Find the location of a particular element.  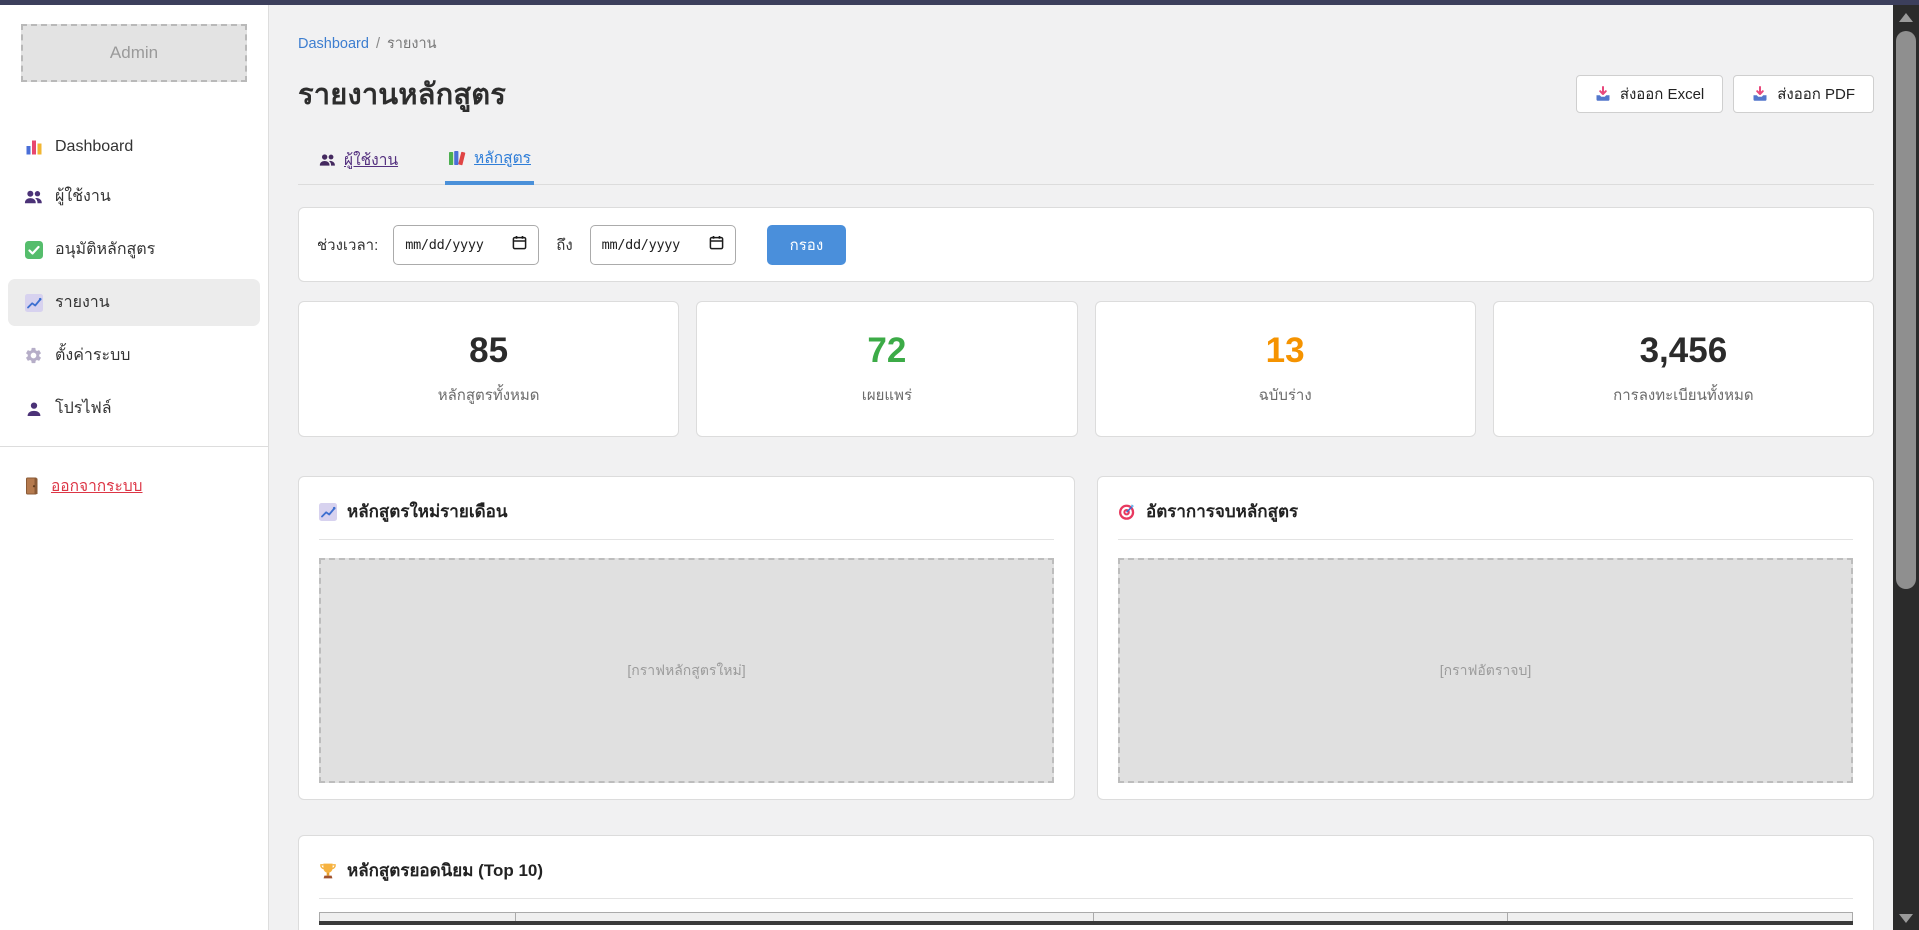

logout-link: ออกจากระบบ is located at coordinates (83, 485).